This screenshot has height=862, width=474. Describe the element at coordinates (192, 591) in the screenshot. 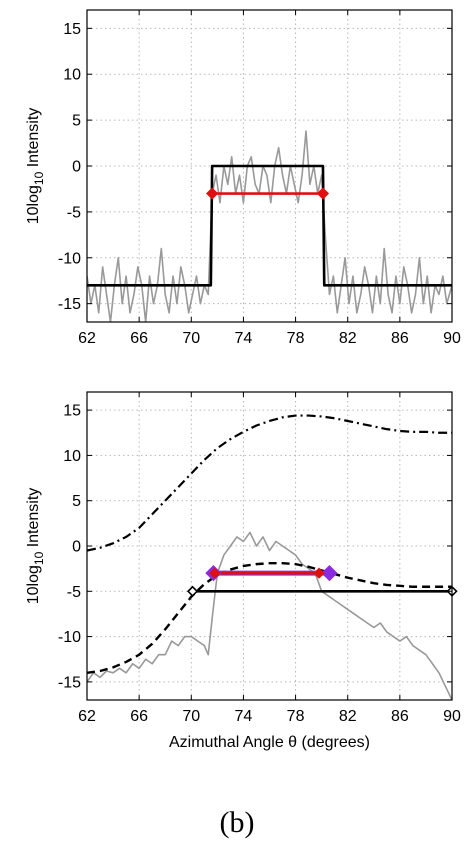

I see `series-width_black-marker` at that location.